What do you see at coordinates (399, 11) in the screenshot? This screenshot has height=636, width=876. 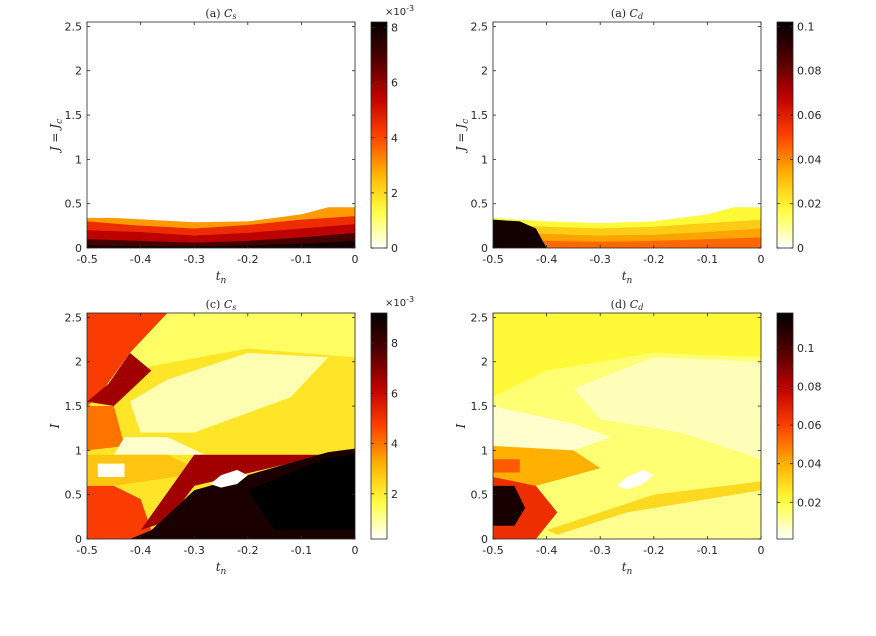 I see `colorbar-multiplier: ×10⁻³` at bounding box center [399, 11].